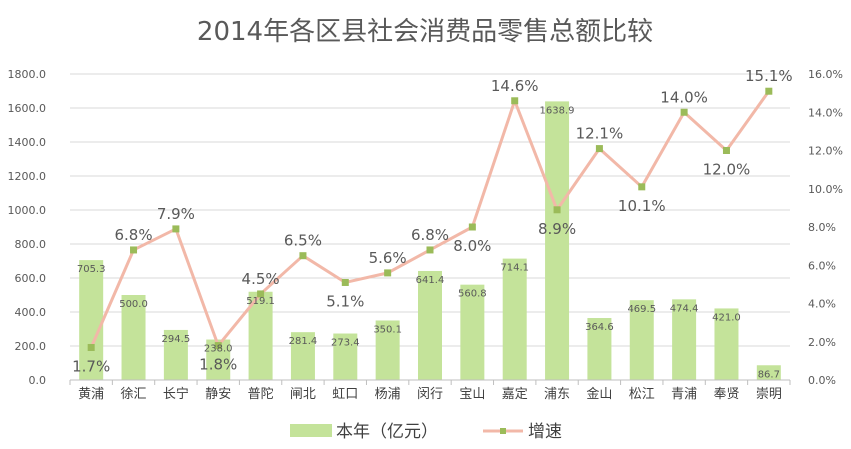  Describe the element at coordinates (557, 394) in the screenshot. I see `x-tick-label: 浦东` at that location.